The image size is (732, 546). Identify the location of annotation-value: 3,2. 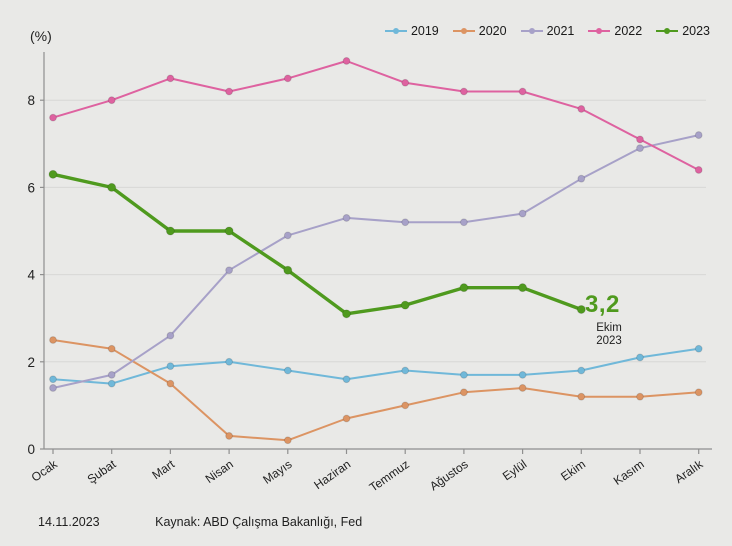
(602, 304).